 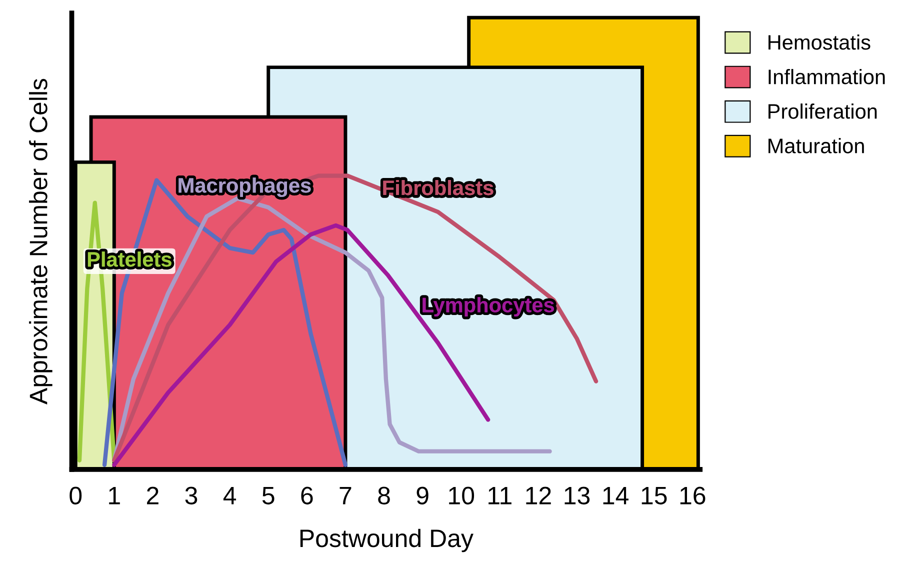 I want to click on x-tick-label: 7, so click(x=346, y=495).